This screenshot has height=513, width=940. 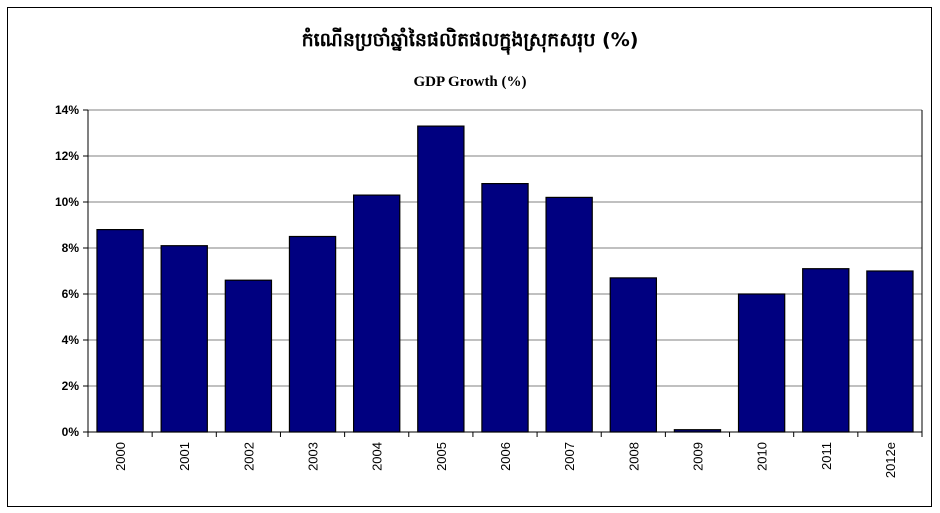 What do you see at coordinates (71, 432) in the screenshot?
I see `y-tick-label: 0%` at bounding box center [71, 432].